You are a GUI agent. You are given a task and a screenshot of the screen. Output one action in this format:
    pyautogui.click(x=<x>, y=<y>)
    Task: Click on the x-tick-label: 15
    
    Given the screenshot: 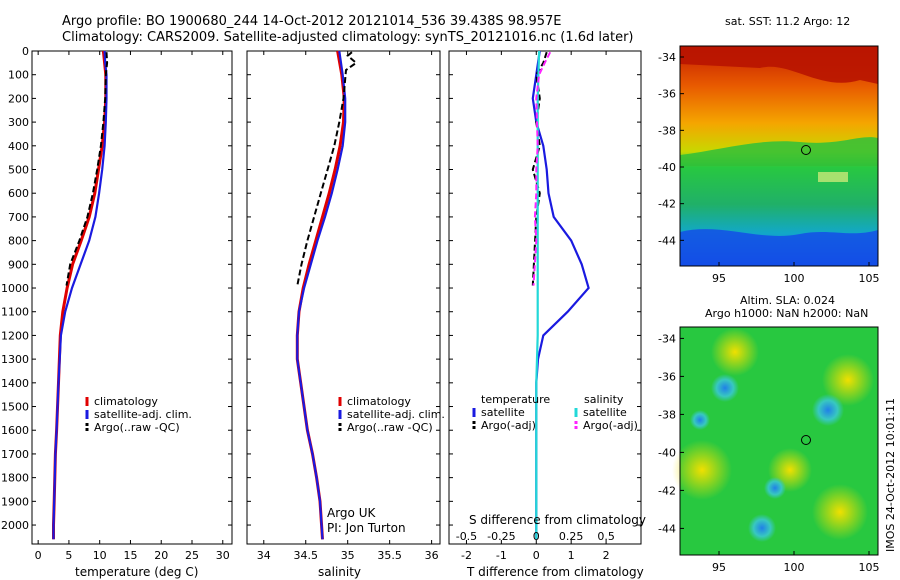 What is the action you would take?
    pyautogui.click(x=130, y=555)
    